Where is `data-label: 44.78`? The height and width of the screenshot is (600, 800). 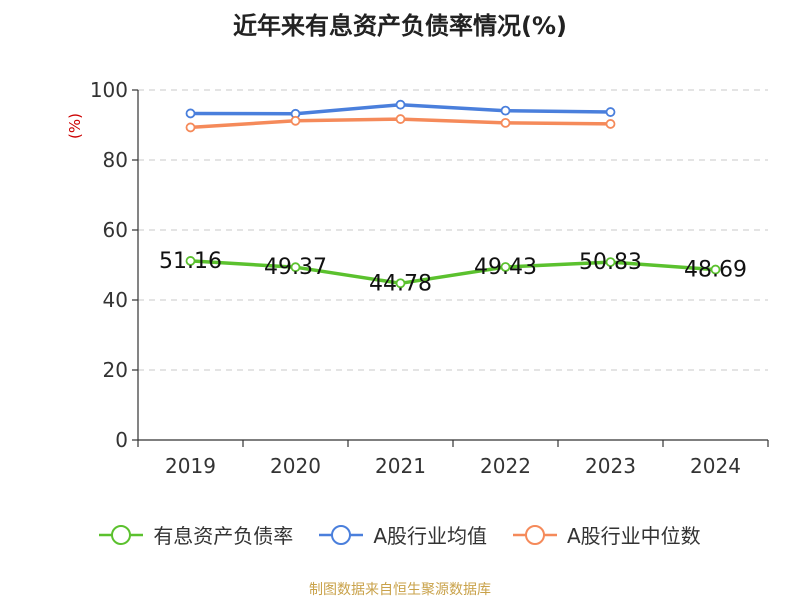
data-label: 44.78 is located at coordinates (400, 283).